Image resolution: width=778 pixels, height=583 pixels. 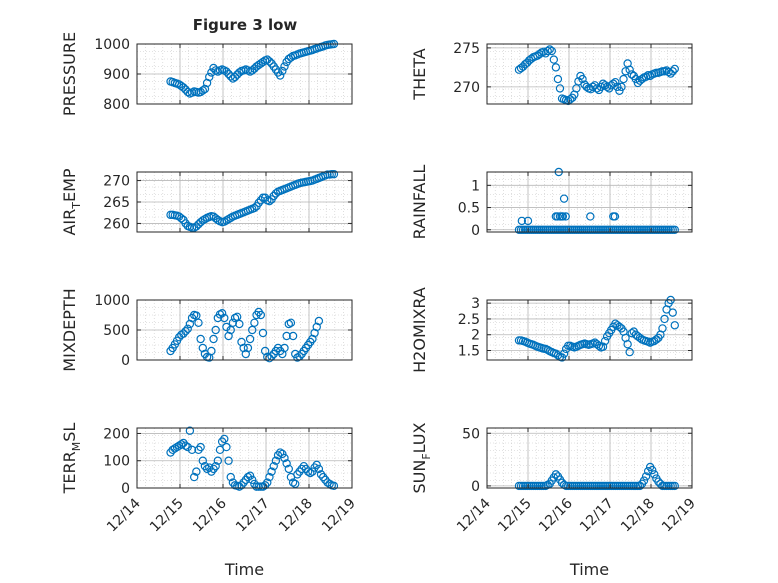 I want to click on y-axis-label: RAINFALL, so click(x=419, y=202).